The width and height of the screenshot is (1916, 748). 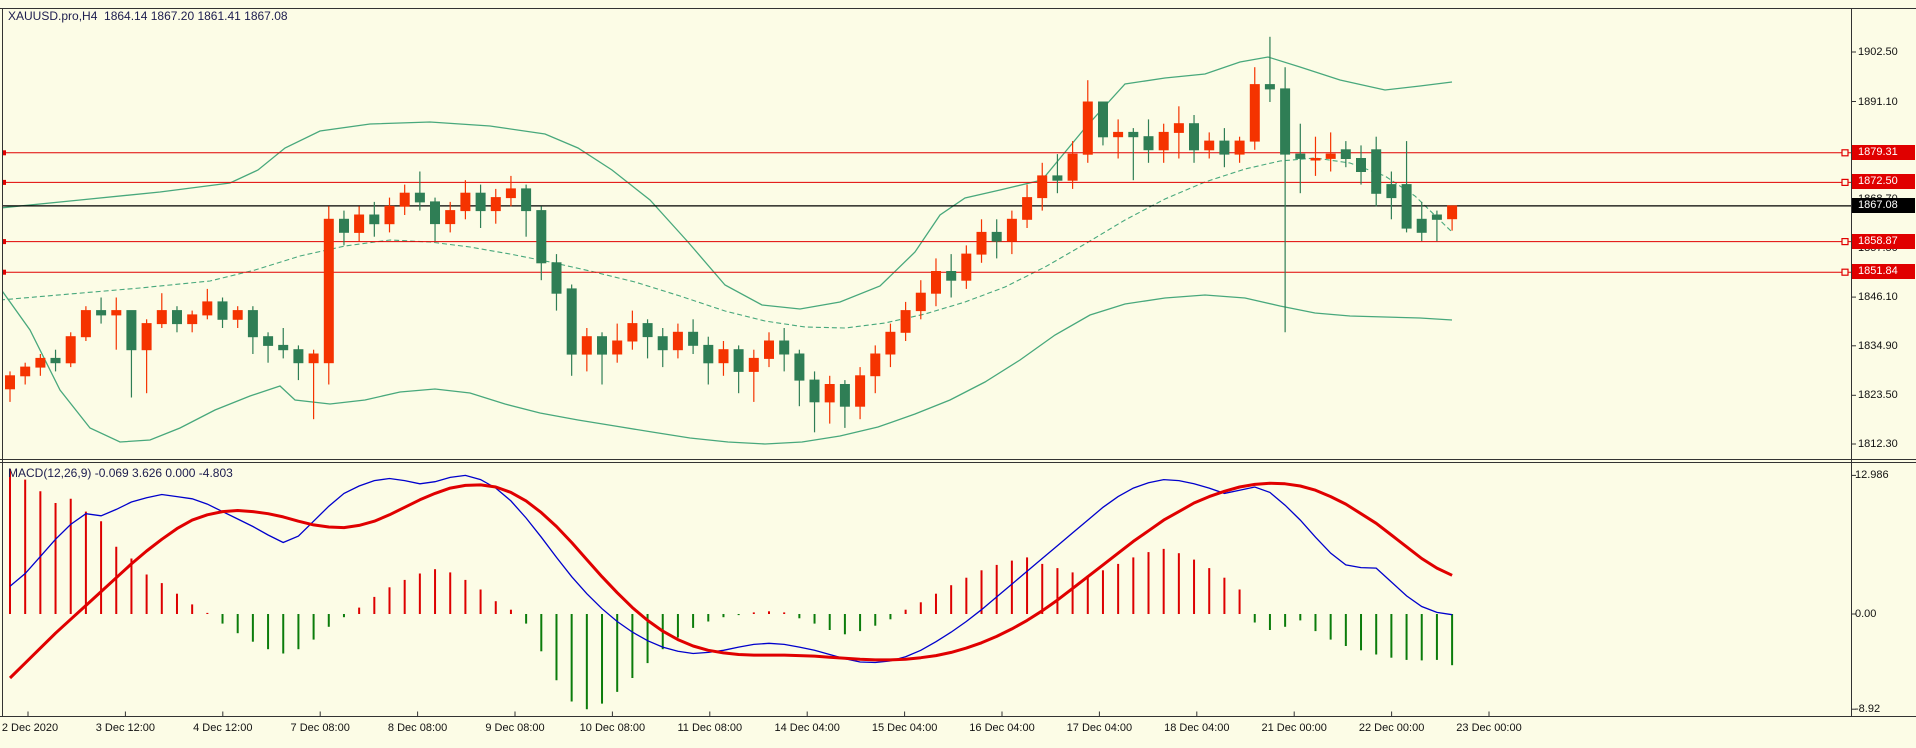 What do you see at coordinates (1197, 728) in the screenshot?
I see `time-tick-label: 18 Dec 04:00` at bounding box center [1197, 728].